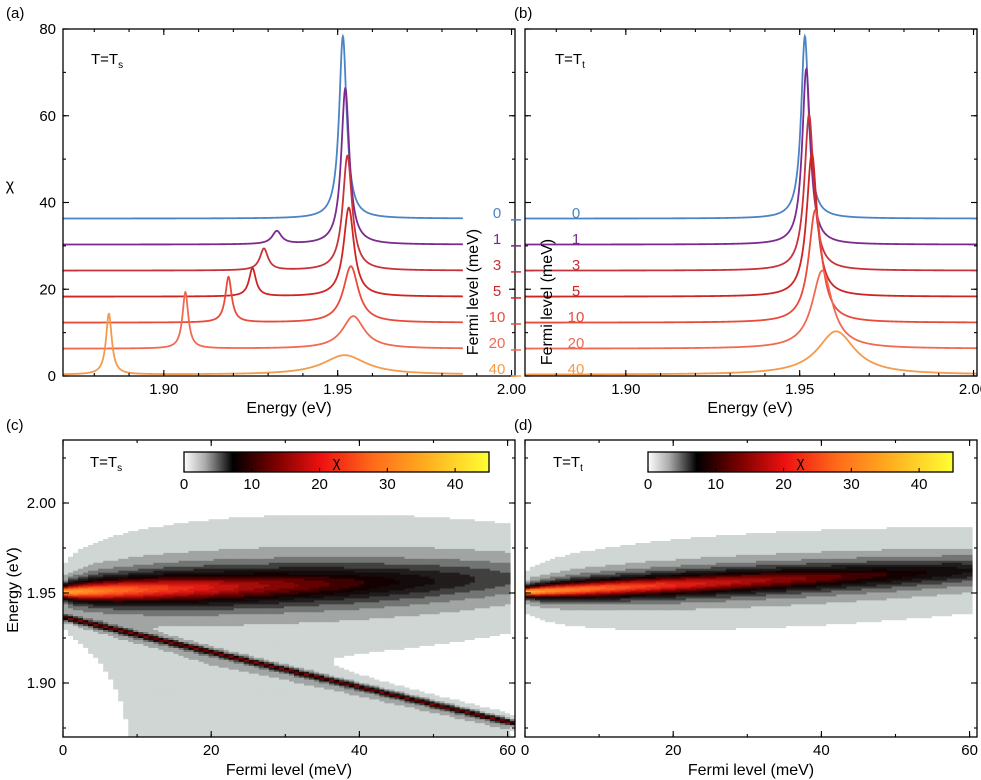  Describe the element at coordinates (749, 408) in the screenshot. I see `panel-b-xlabel: Energy (eV)` at that location.